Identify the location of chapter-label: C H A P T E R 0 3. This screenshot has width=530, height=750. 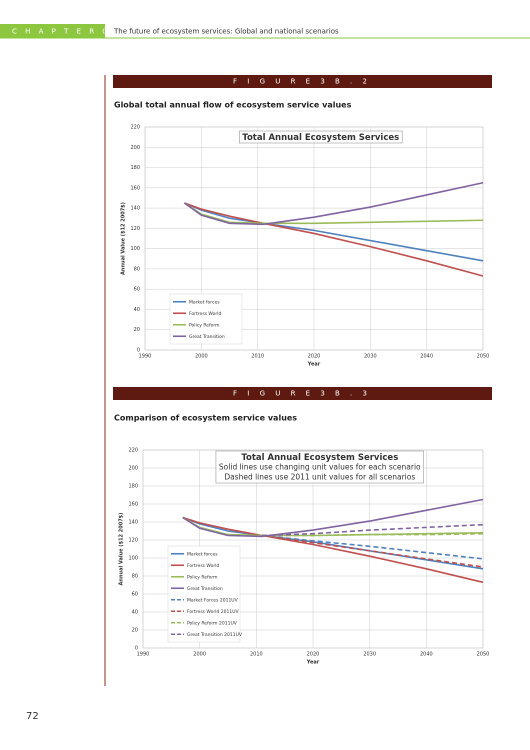
(67, 32).